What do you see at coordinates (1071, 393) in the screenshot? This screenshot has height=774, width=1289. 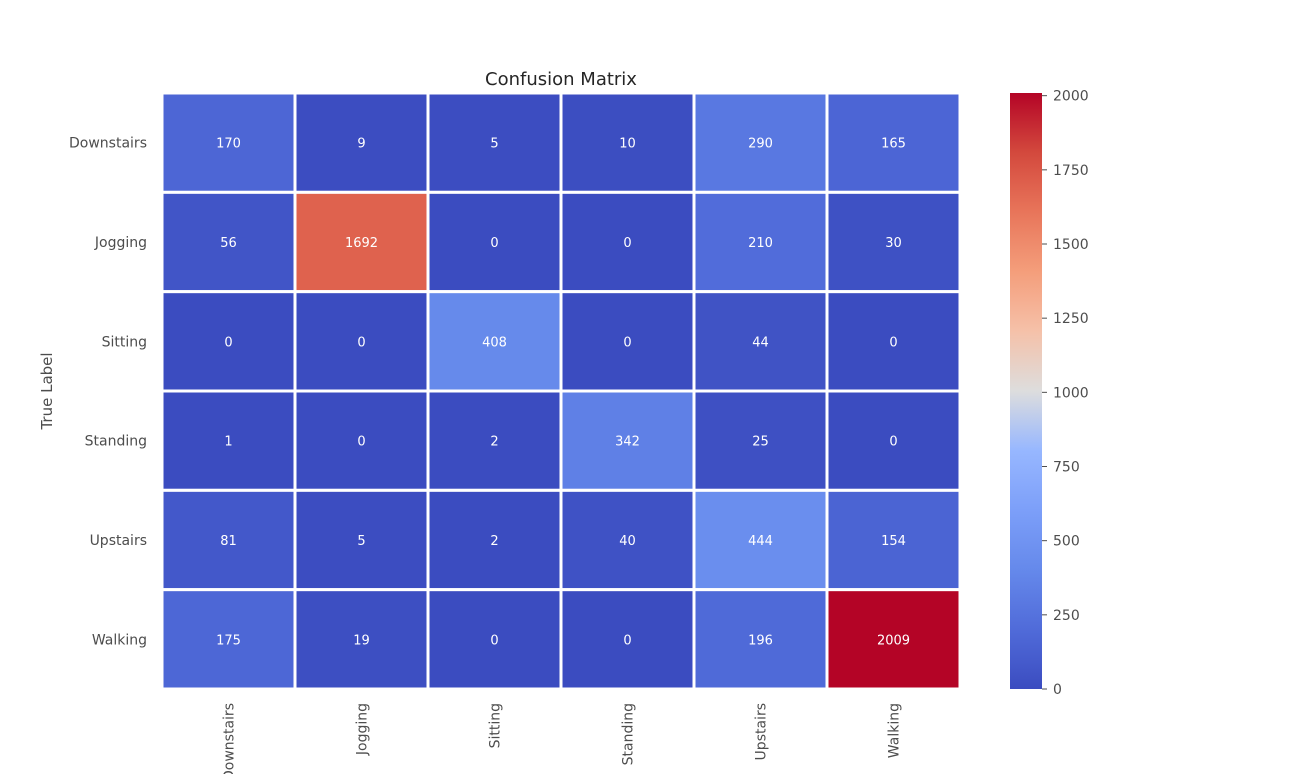 I see `colorbar-tick-label: 1000` at bounding box center [1071, 393].